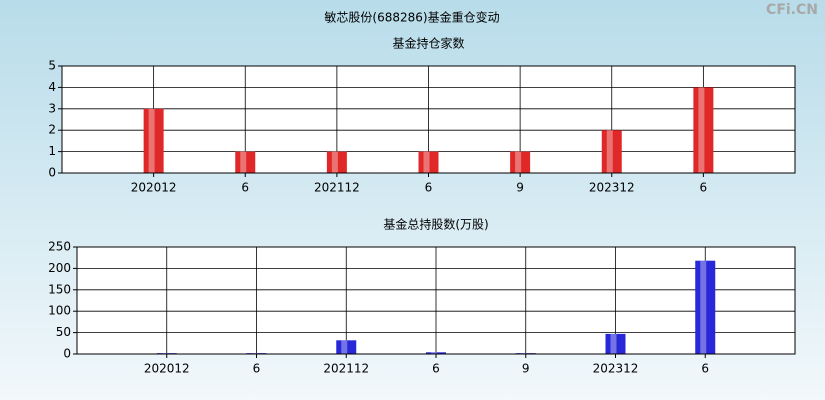  What do you see at coordinates (411, 17) in the screenshot?
I see `page-title: 敏芯股份(688286)基金重仓变动` at bounding box center [411, 17].